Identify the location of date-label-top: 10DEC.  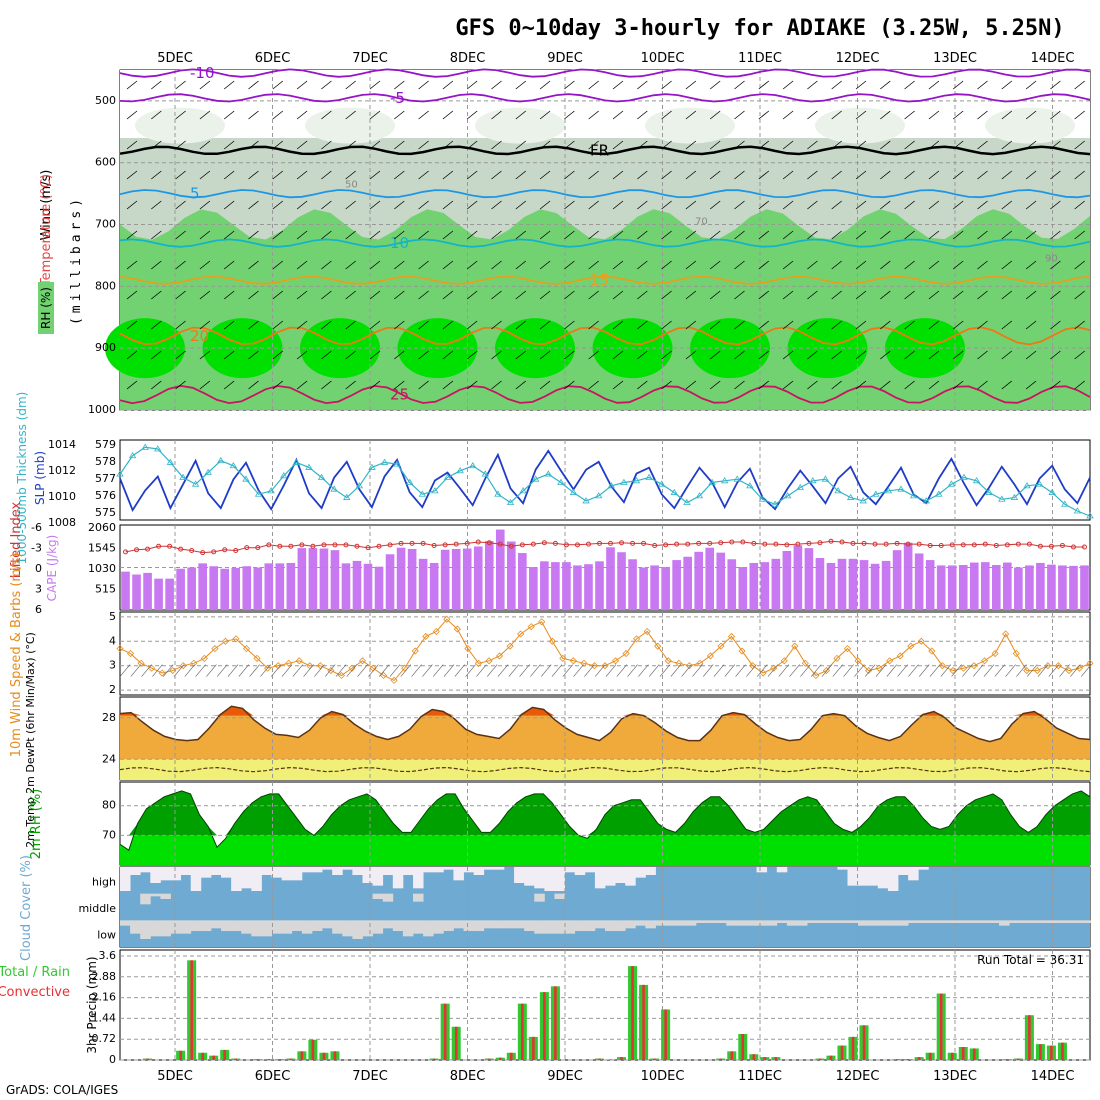
(663, 58).